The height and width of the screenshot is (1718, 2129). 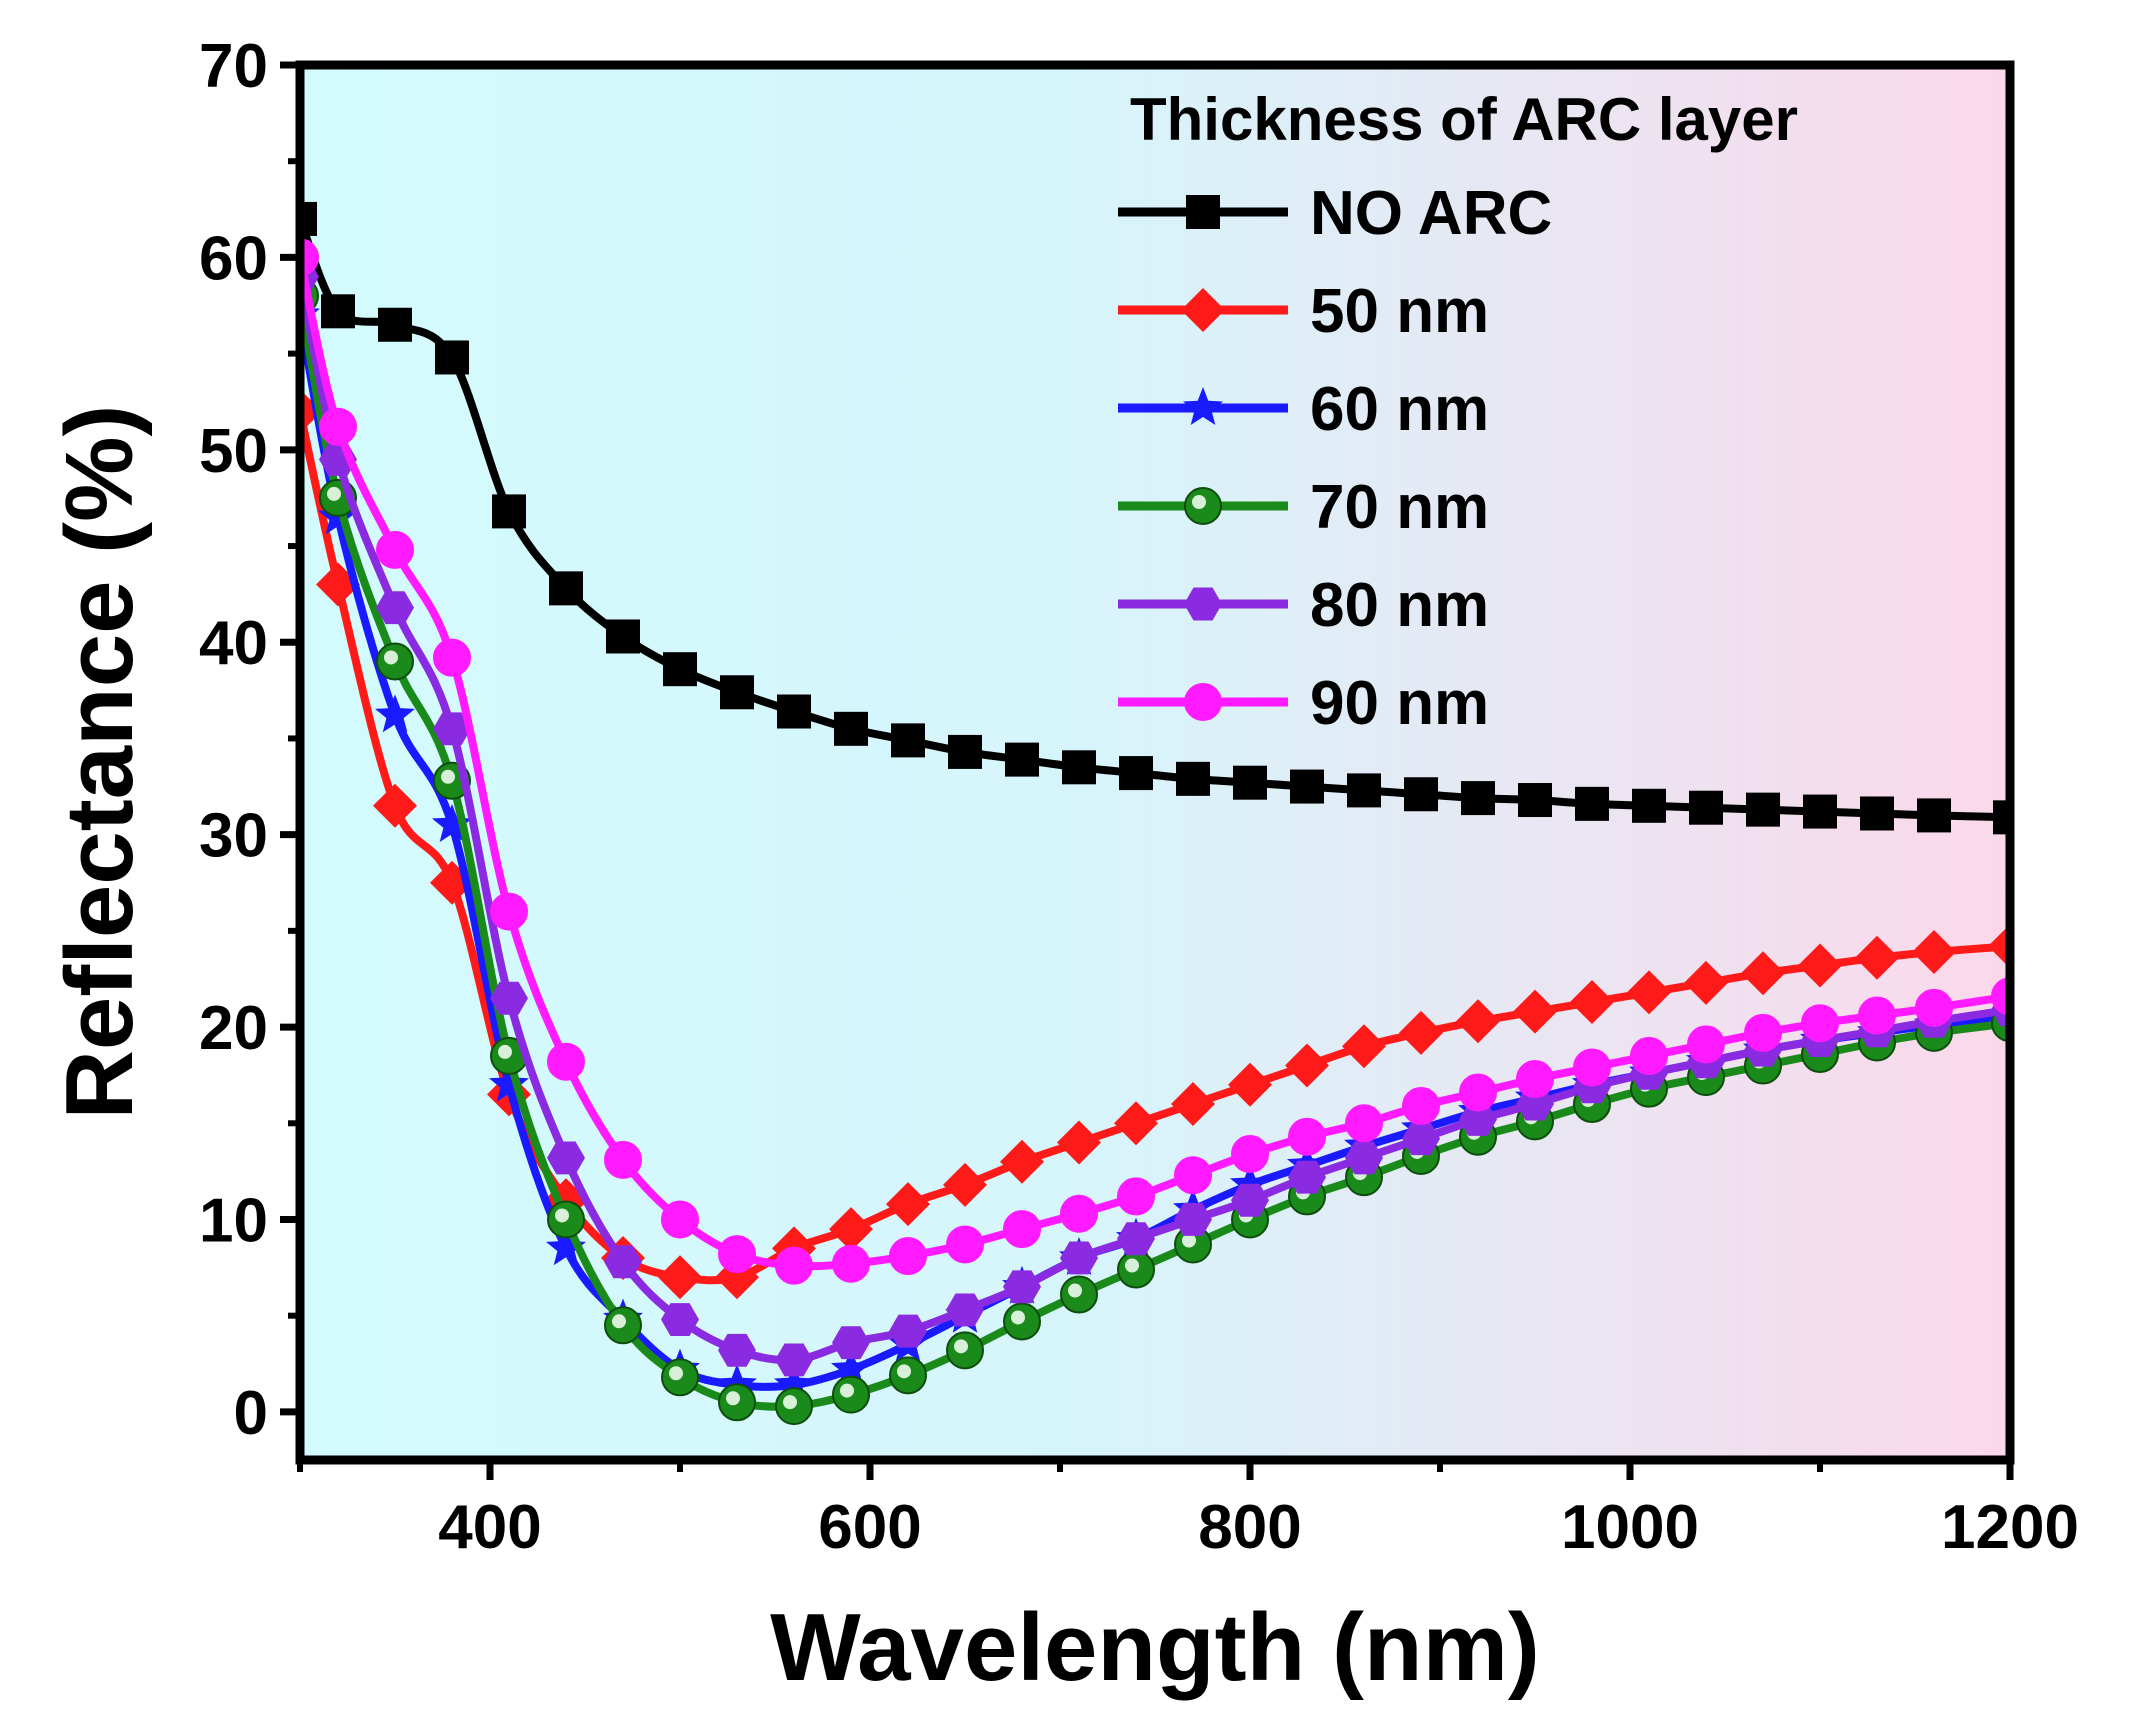 I want to click on legend-title: Thickness of ARC layer, so click(x=1464, y=119).